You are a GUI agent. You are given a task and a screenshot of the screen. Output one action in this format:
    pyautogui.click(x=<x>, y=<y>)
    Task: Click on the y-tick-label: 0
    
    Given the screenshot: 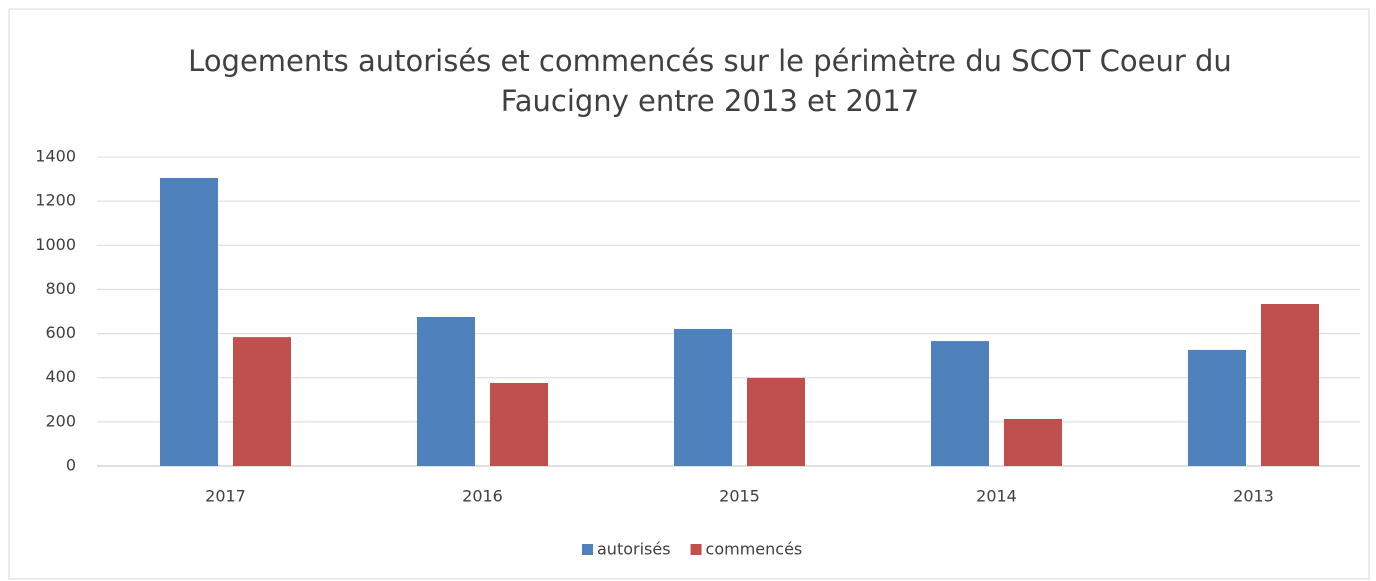 What is the action you would take?
    pyautogui.click(x=71, y=465)
    